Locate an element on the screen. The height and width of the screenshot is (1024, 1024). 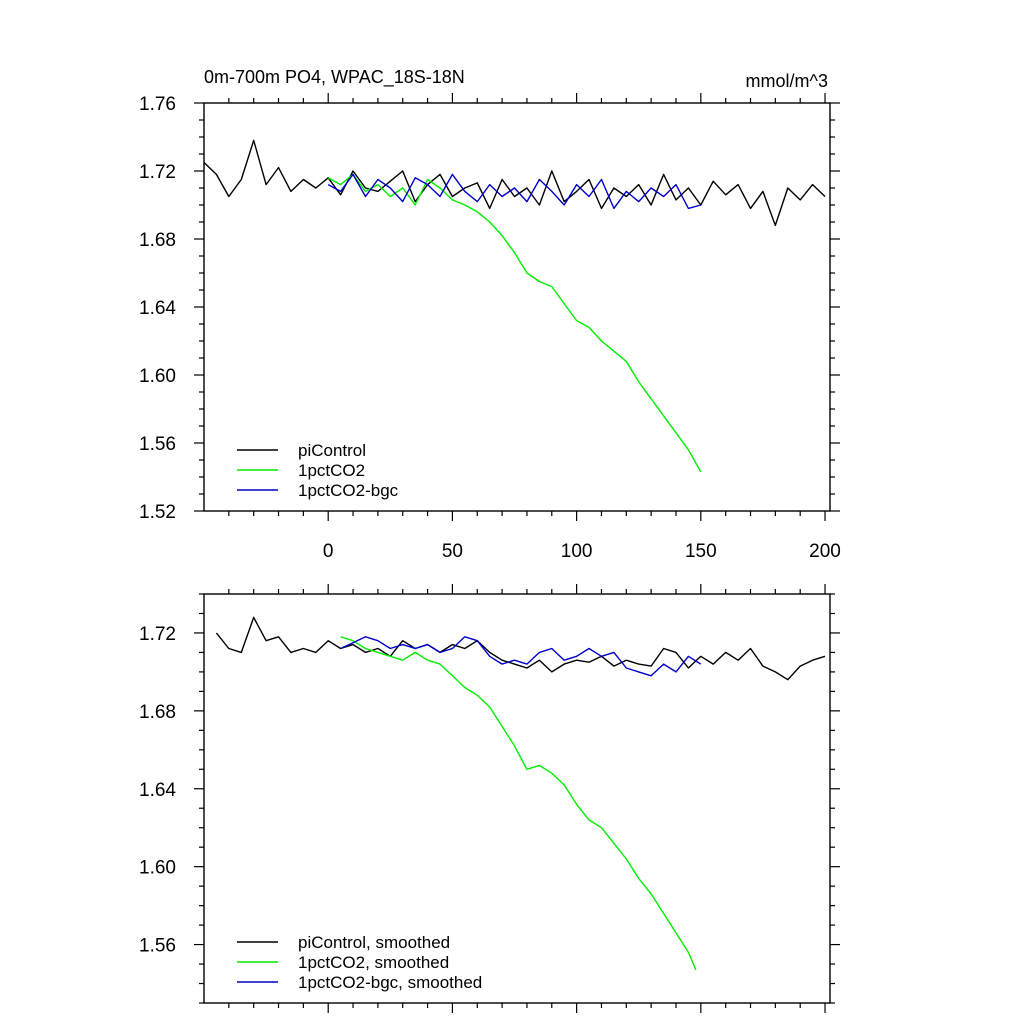
legend-label: 1pctCO2, smoothed is located at coordinates (373, 962).